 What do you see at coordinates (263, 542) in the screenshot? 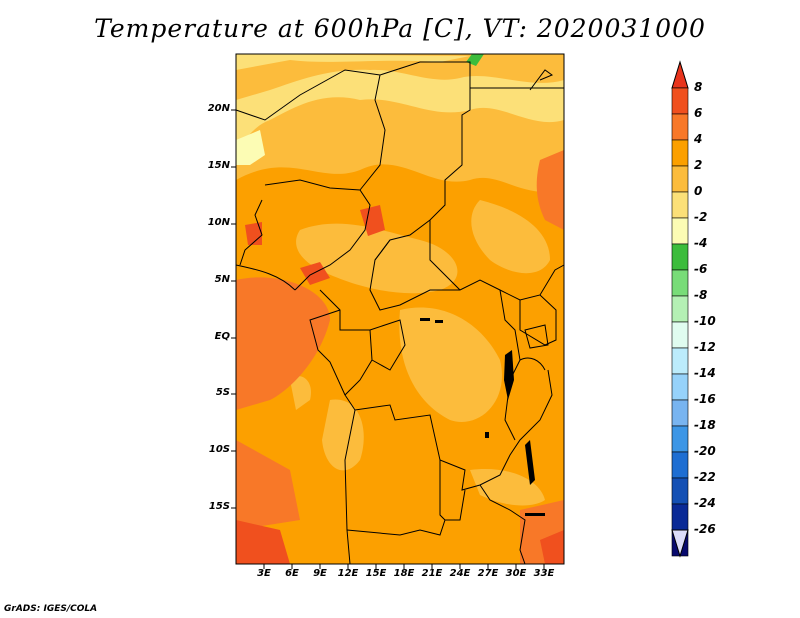
I see `hot-patch-sw` at bounding box center [263, 542].